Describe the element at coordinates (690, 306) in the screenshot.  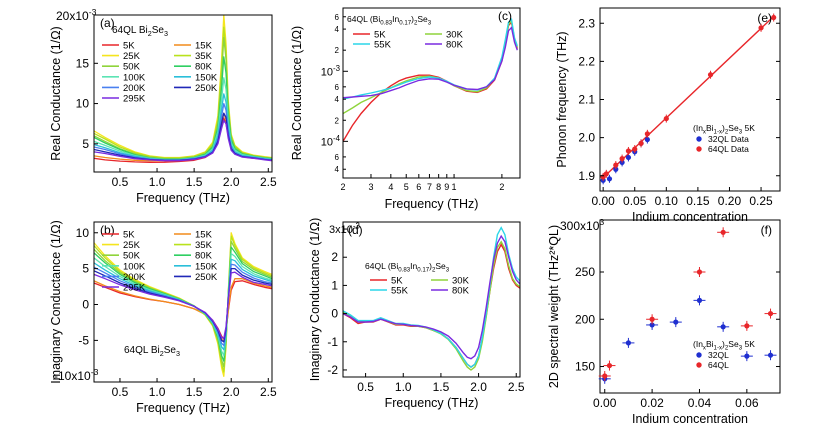
I see `panel-f-frame` at that location.